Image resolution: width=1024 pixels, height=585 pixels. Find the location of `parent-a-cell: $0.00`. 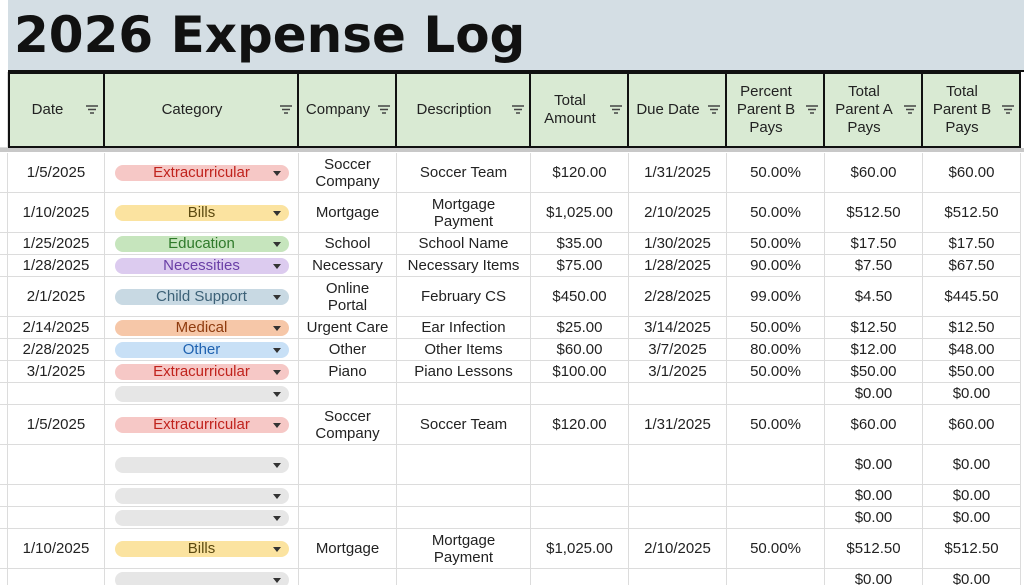

parent-a-cell: $0.00 is located at coordinates (874, 577).